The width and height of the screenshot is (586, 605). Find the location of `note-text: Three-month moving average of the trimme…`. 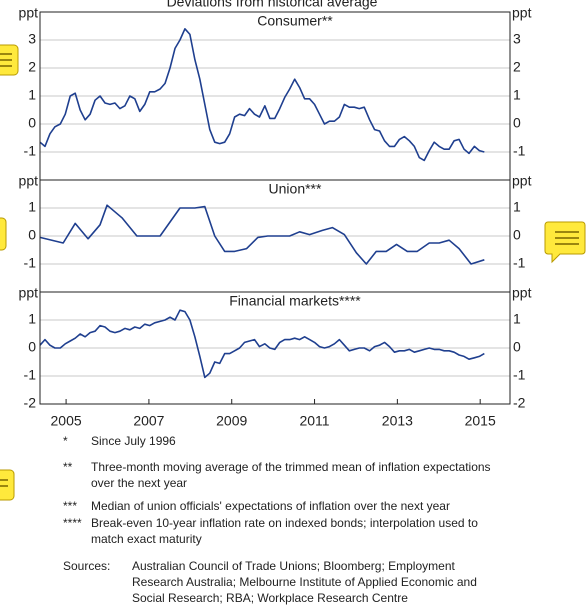

note-text: Three-month moving average of the trimme… is located at coordinates (291, 475).